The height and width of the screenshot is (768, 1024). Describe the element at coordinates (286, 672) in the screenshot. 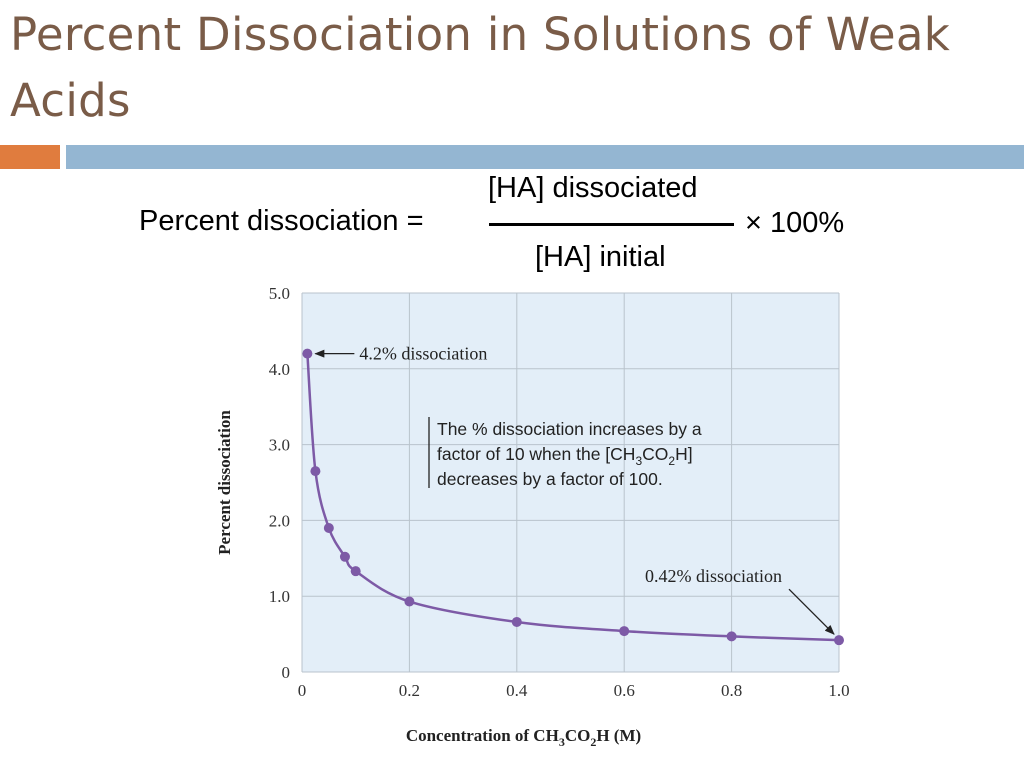

I see `y-tick-label: 0` at that location.